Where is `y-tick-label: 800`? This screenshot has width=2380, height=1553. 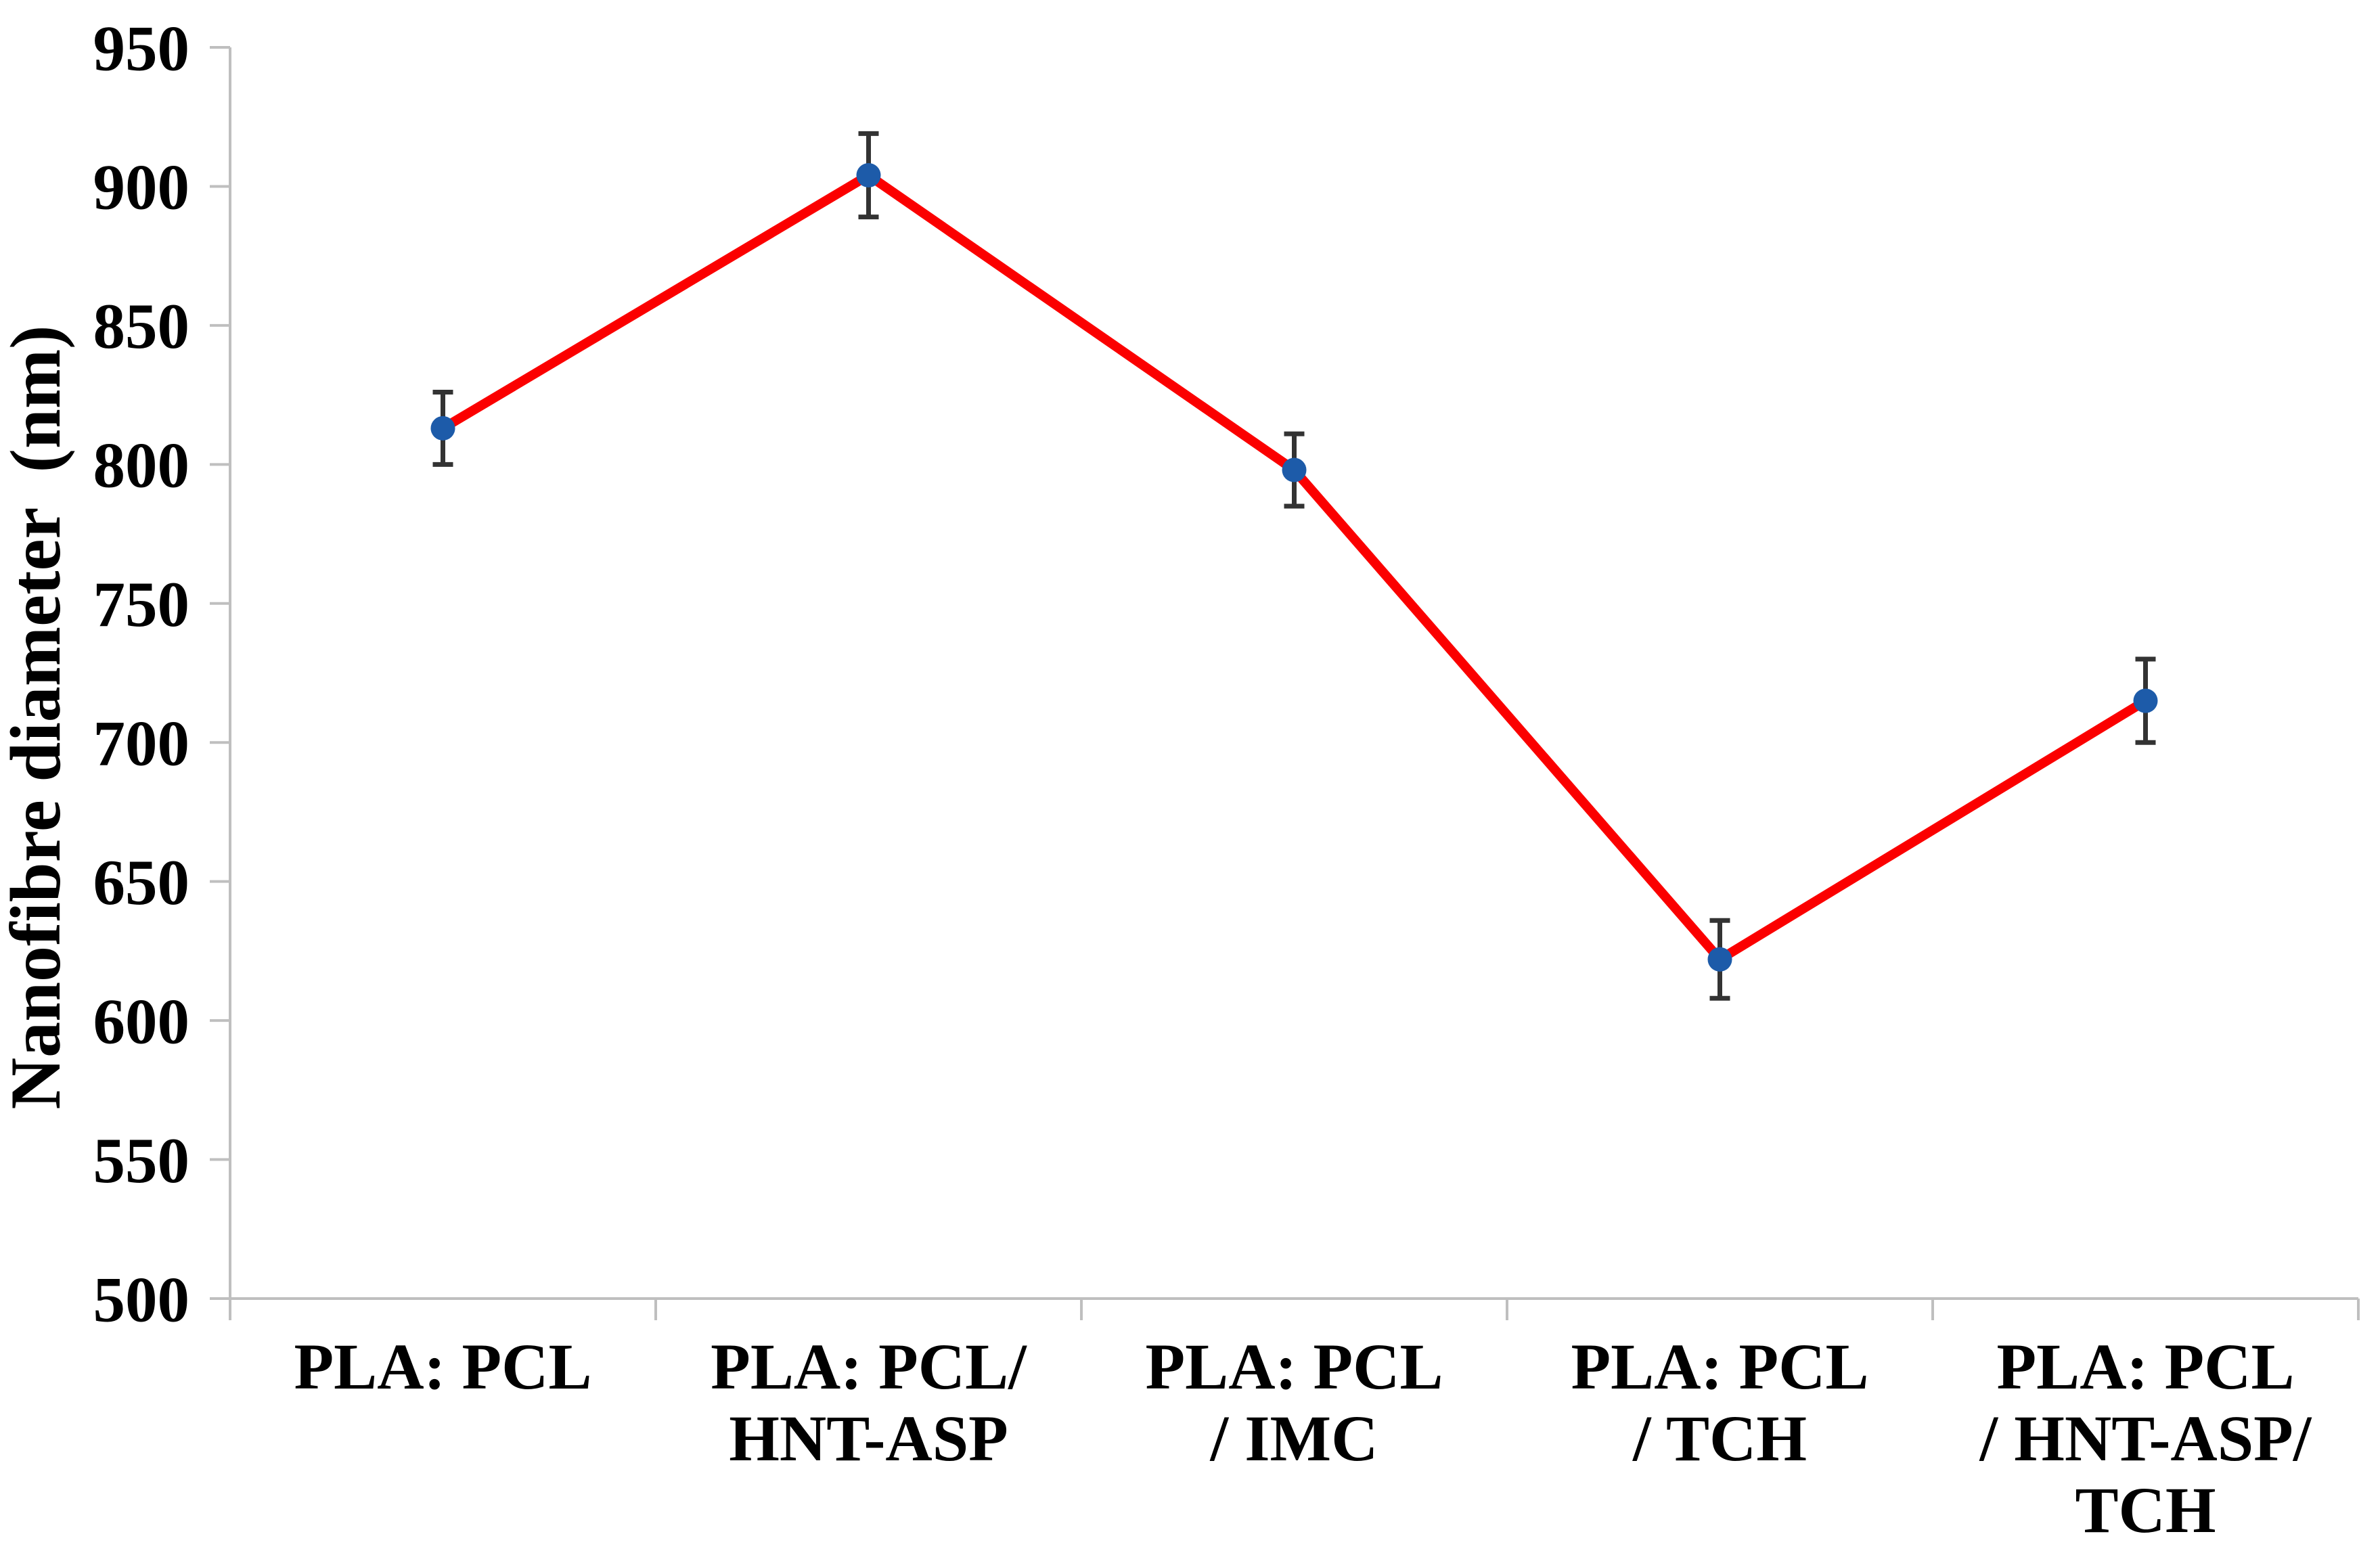
y-tick-label: 800 is located at coordinates (142, 465).